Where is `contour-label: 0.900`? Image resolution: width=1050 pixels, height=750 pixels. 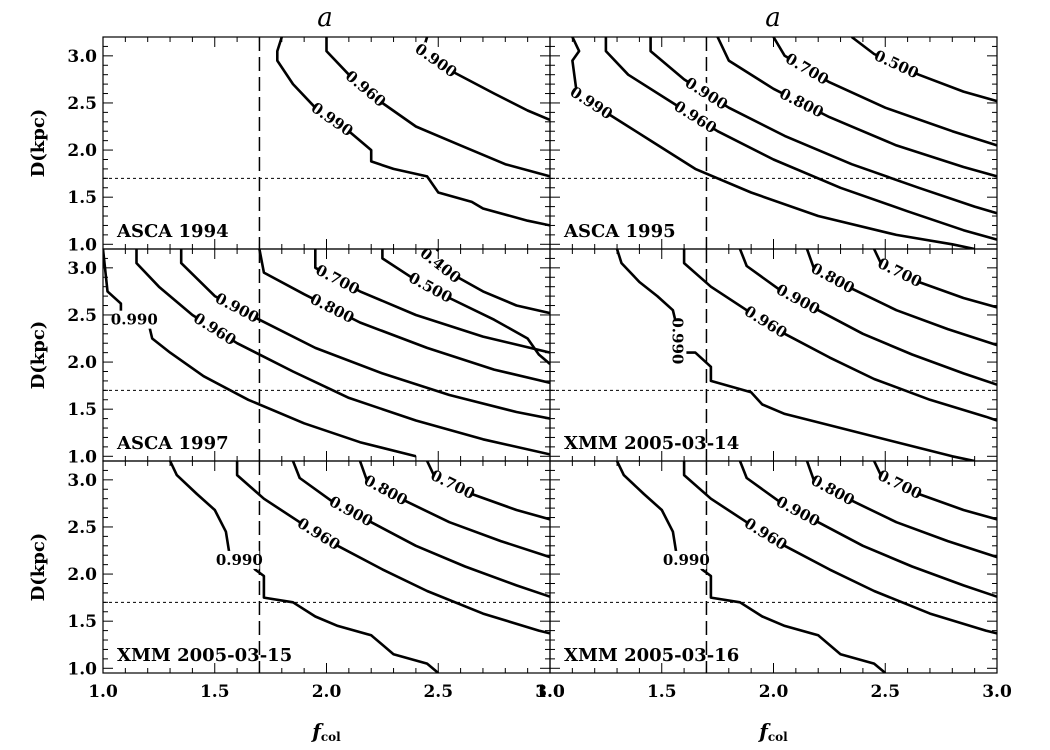 contour-label: 0.900 is located at coordinates (351, 511).